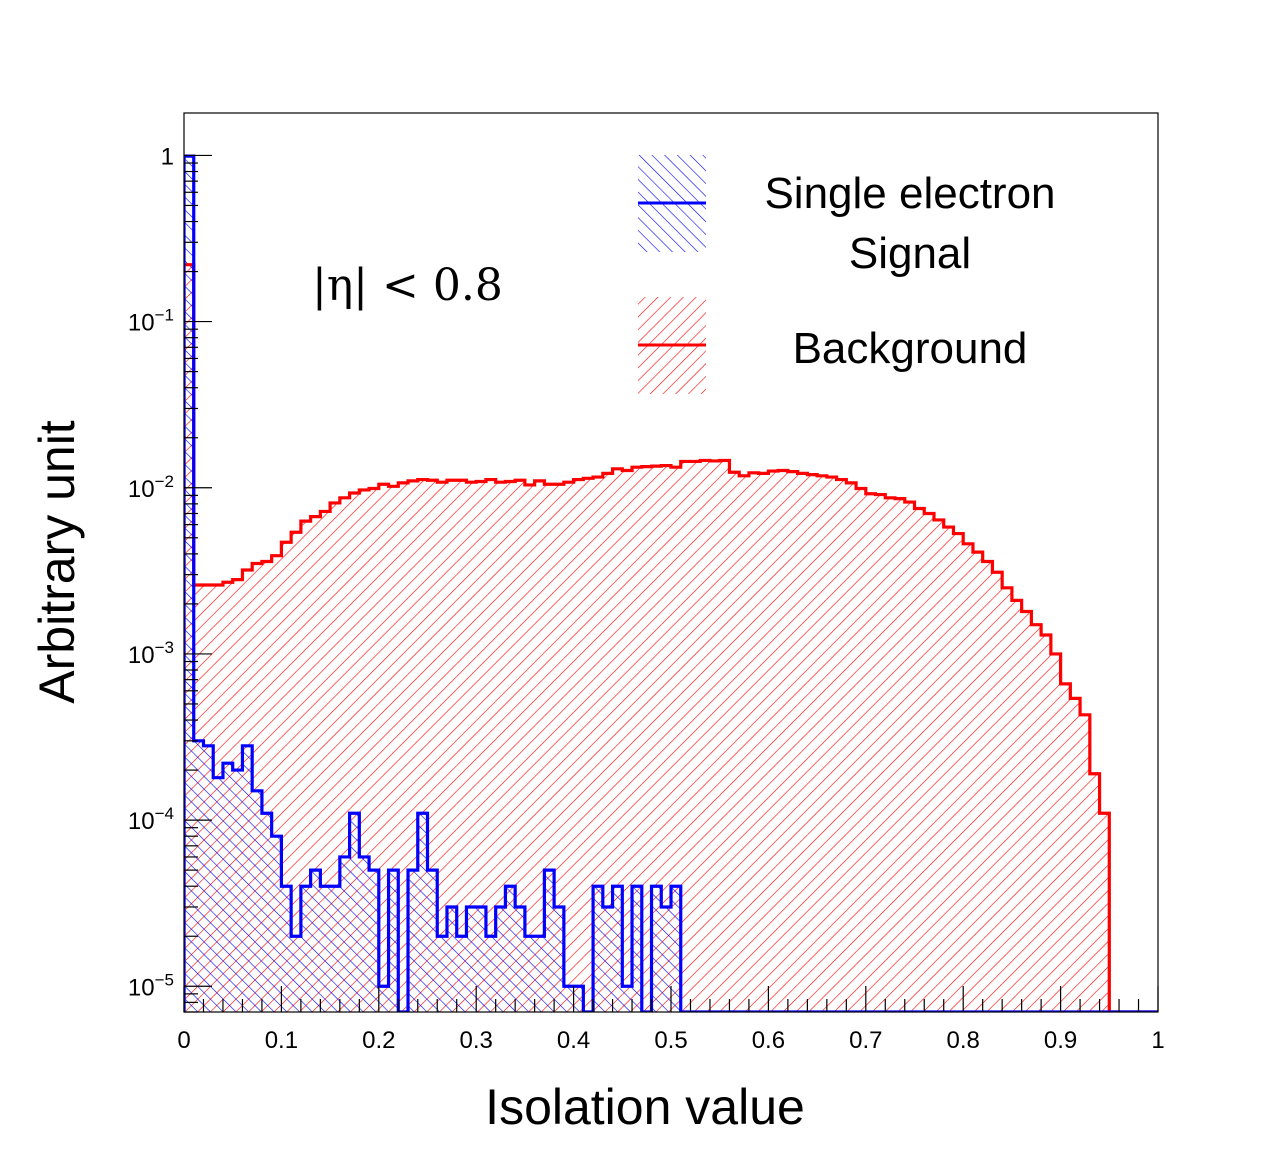 The image size is (1286, 1173). I want to click on x-tick-label: 1, so click(1157, 1040).